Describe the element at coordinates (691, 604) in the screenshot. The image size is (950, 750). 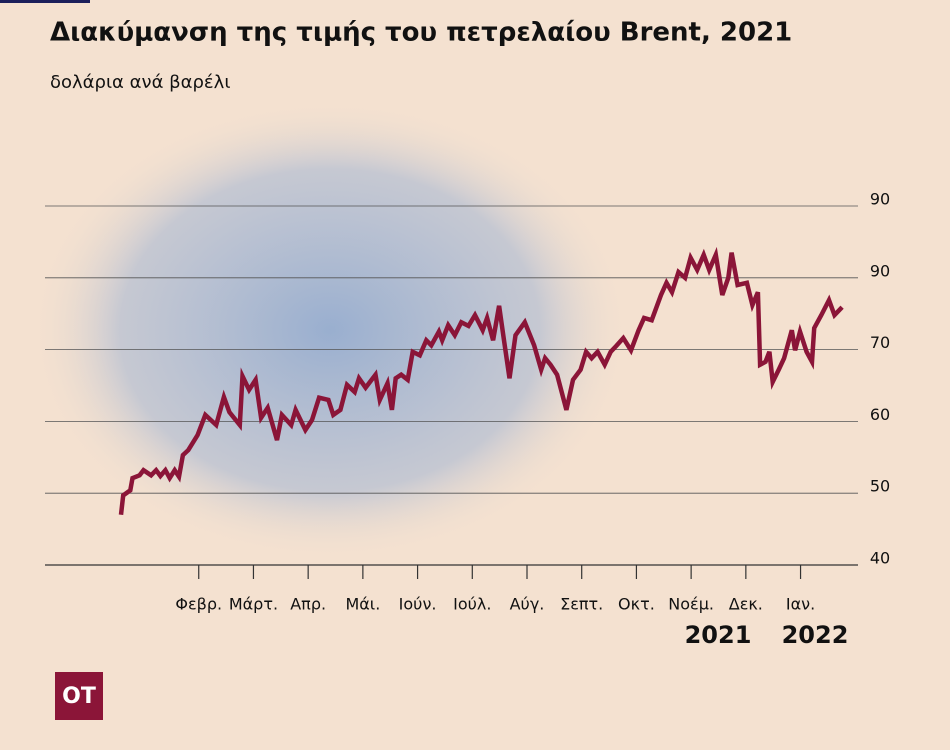
I see `x-tick-label: Νοέμ.` at that location.